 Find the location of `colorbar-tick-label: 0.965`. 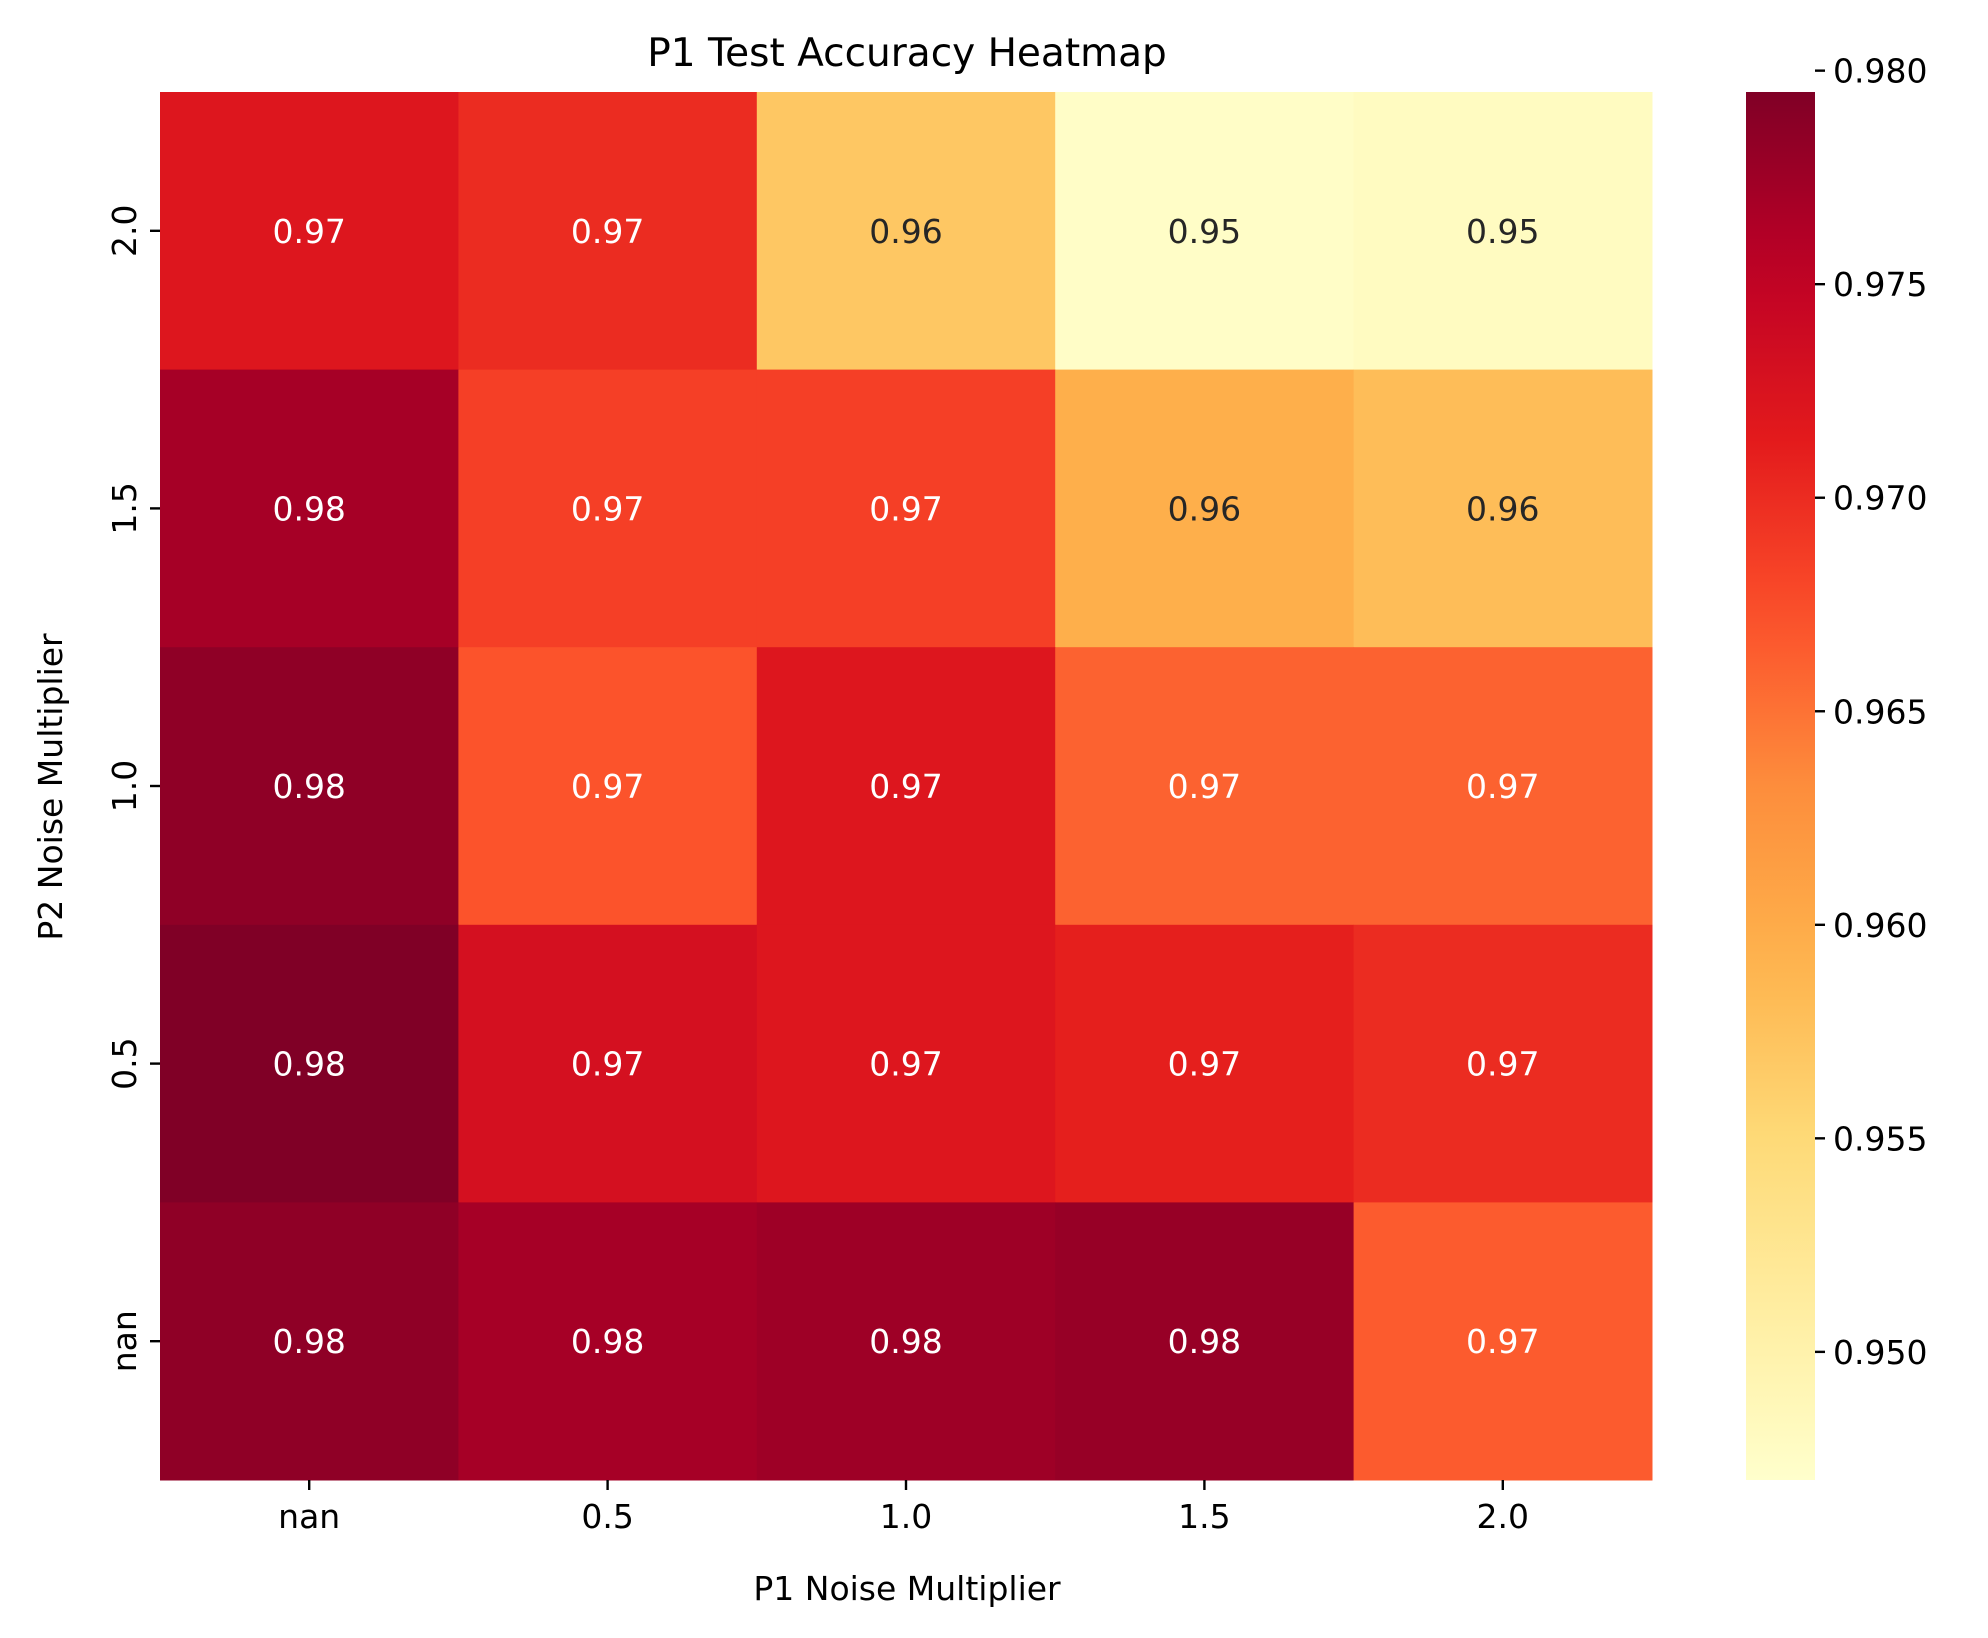

colorbar-tick-label: 0.965 is located at coordinates (1880, 711).